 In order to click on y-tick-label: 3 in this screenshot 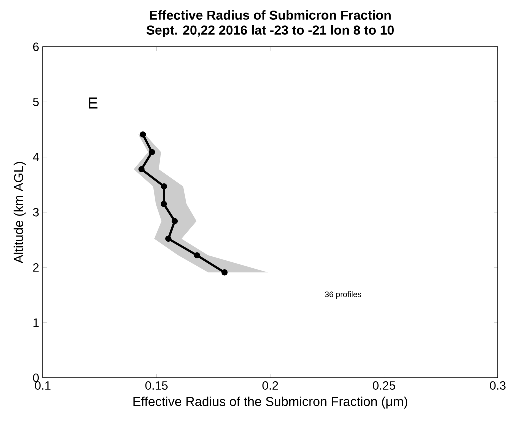, I will do `click(36, 212)`.